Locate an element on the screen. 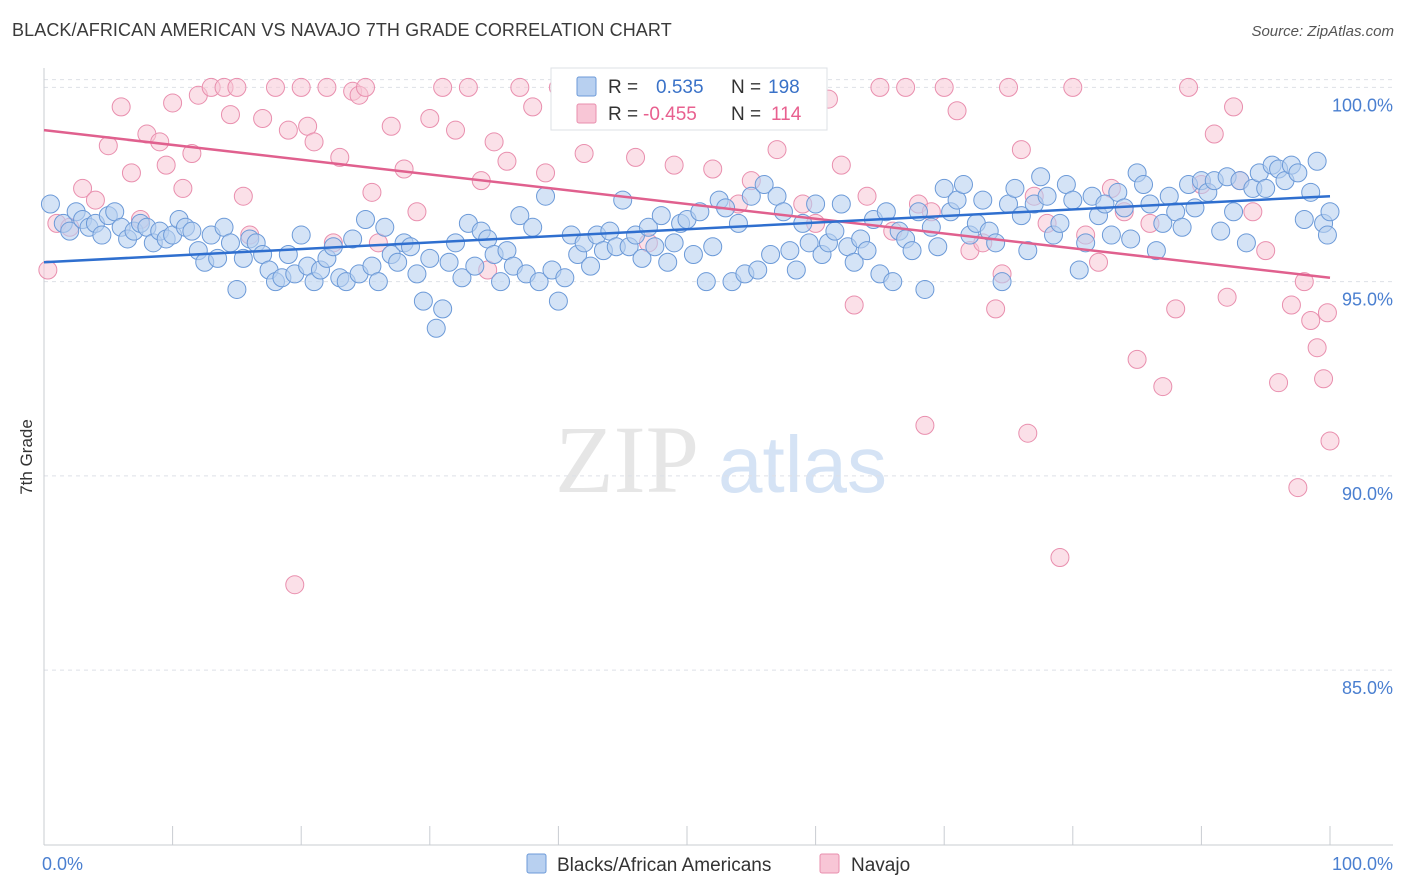 Image resolution: width=1406 pixels, height=892 pixels. y-tick-labels: 100.0% 95.0% 90.0% 85.0% is located at coordinates (1362, 396).